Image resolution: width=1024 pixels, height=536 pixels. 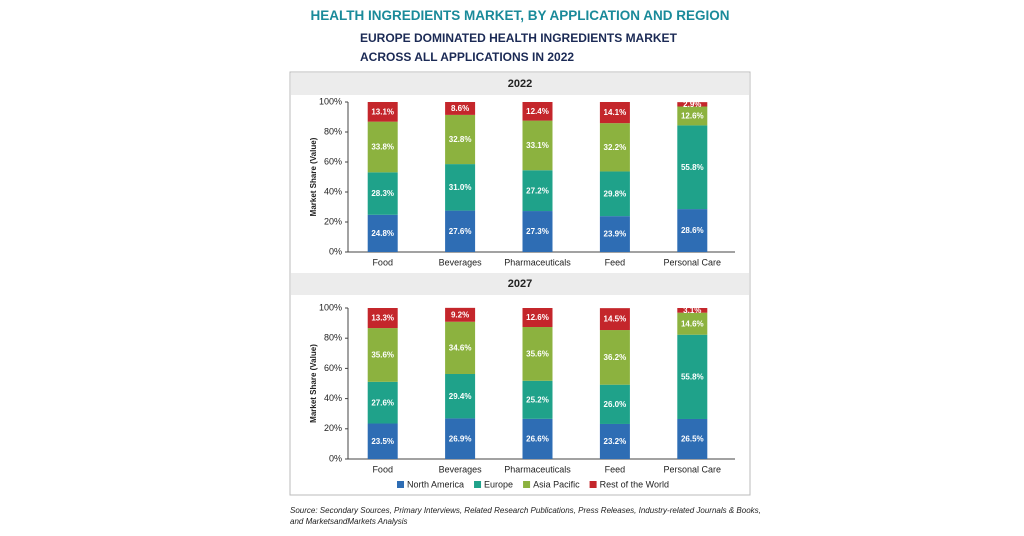 I want to click on data-label: 13.1%, so click(x=382, y=111).